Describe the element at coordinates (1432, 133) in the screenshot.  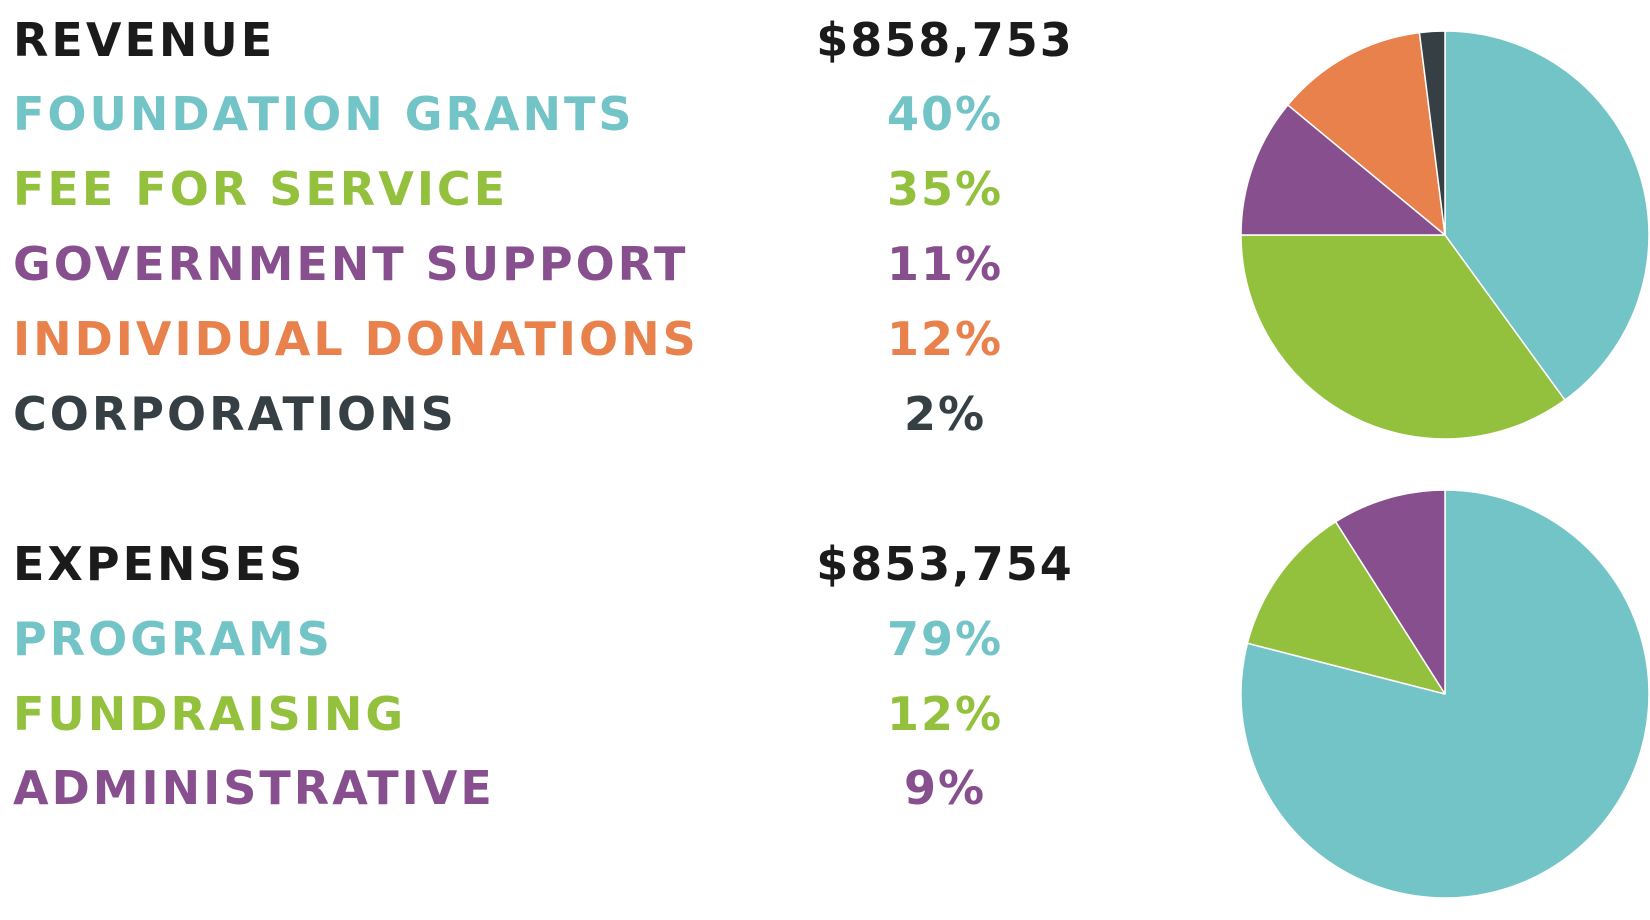
I see `pie-slice-corporations` at that location.